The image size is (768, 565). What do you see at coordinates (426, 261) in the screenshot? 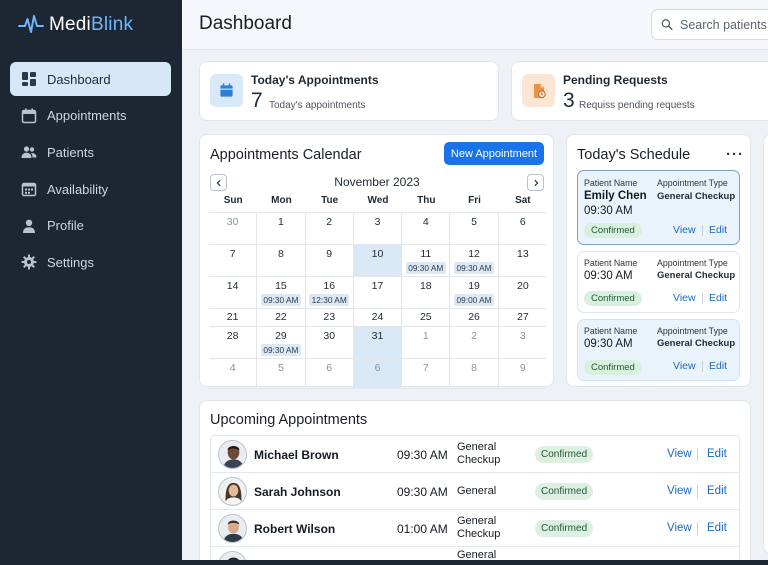
I see `calendar-day-cell: 11 09:30 AM` at bounding box center [426, 261].